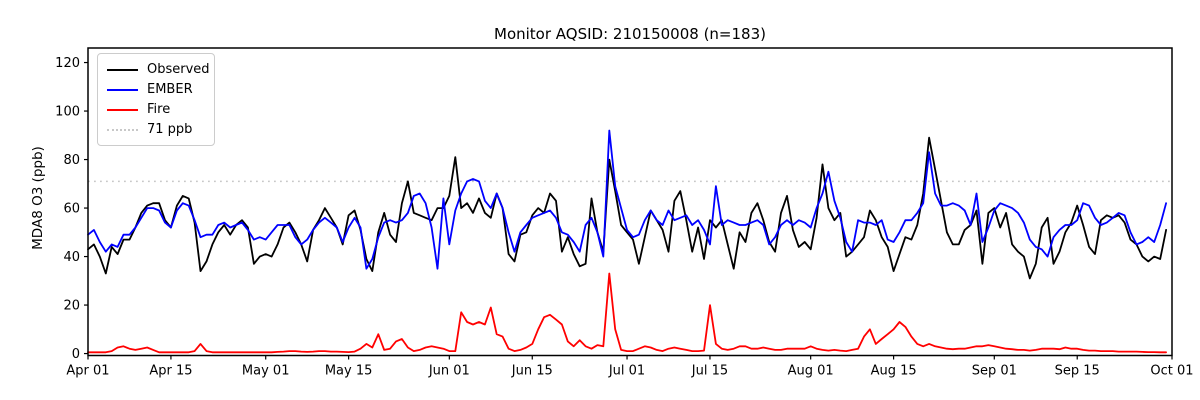  Describe the element at coordinates (71, 209) in the screenshot. I see `svg-text: 60` at that location.